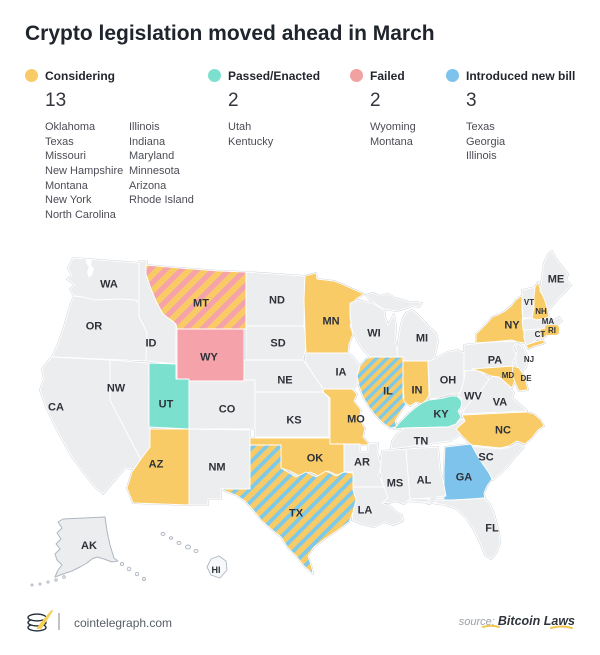  Describe the element at coordinates (365, 511) in the screenshot. I see `svg-text: LA` at that location.